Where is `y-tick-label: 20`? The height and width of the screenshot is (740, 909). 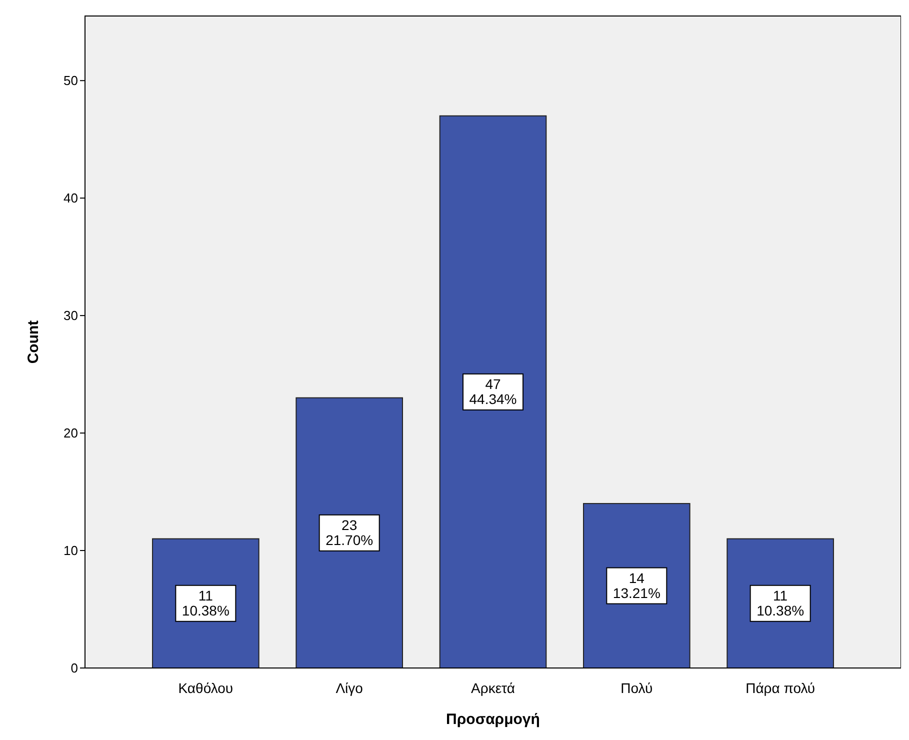 y-tick-label: 20 is located at coordinates (71, 433).